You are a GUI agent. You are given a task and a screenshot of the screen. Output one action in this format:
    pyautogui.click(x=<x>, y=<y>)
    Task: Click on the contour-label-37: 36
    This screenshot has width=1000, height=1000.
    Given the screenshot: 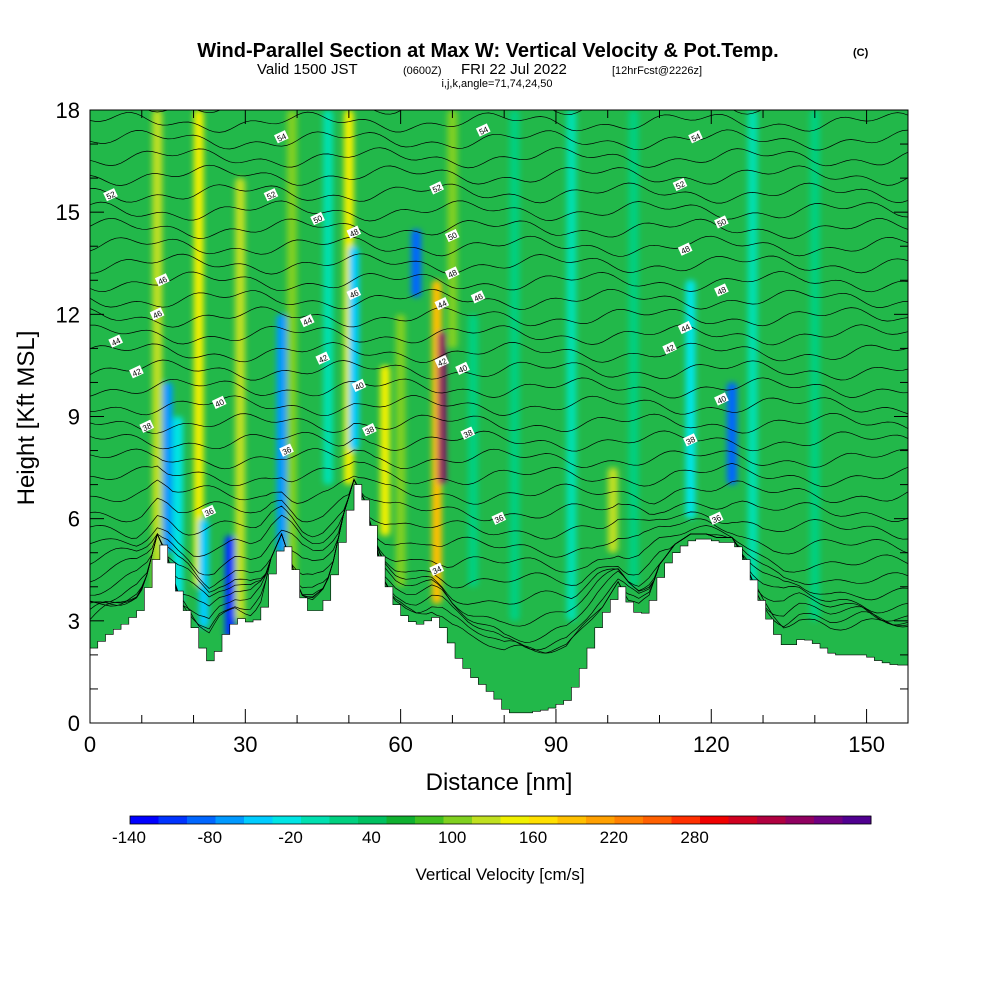 What is the action you would take?
    pyautogui.click(x=716, y=518)
    